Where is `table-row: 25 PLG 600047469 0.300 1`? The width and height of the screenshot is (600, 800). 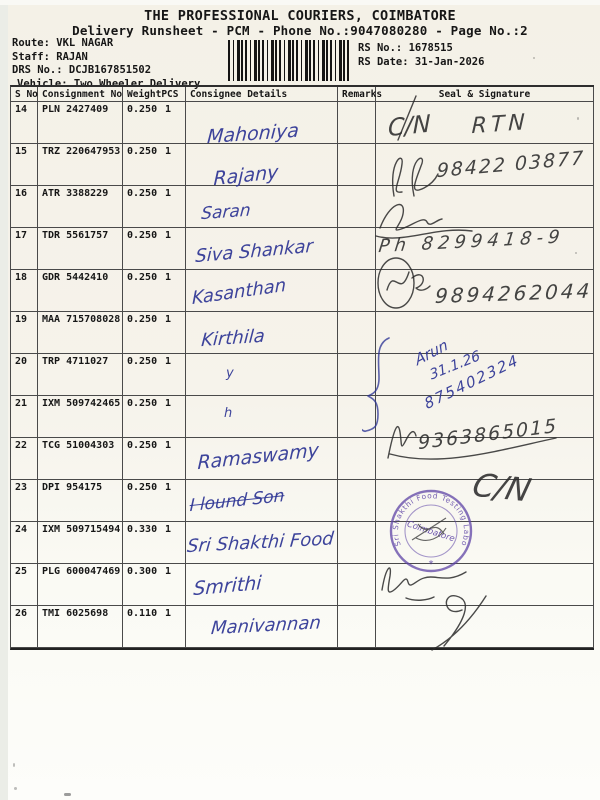 table-row: 25 PLG 600047469 0.300 1 is located at coordinates (302, 585).